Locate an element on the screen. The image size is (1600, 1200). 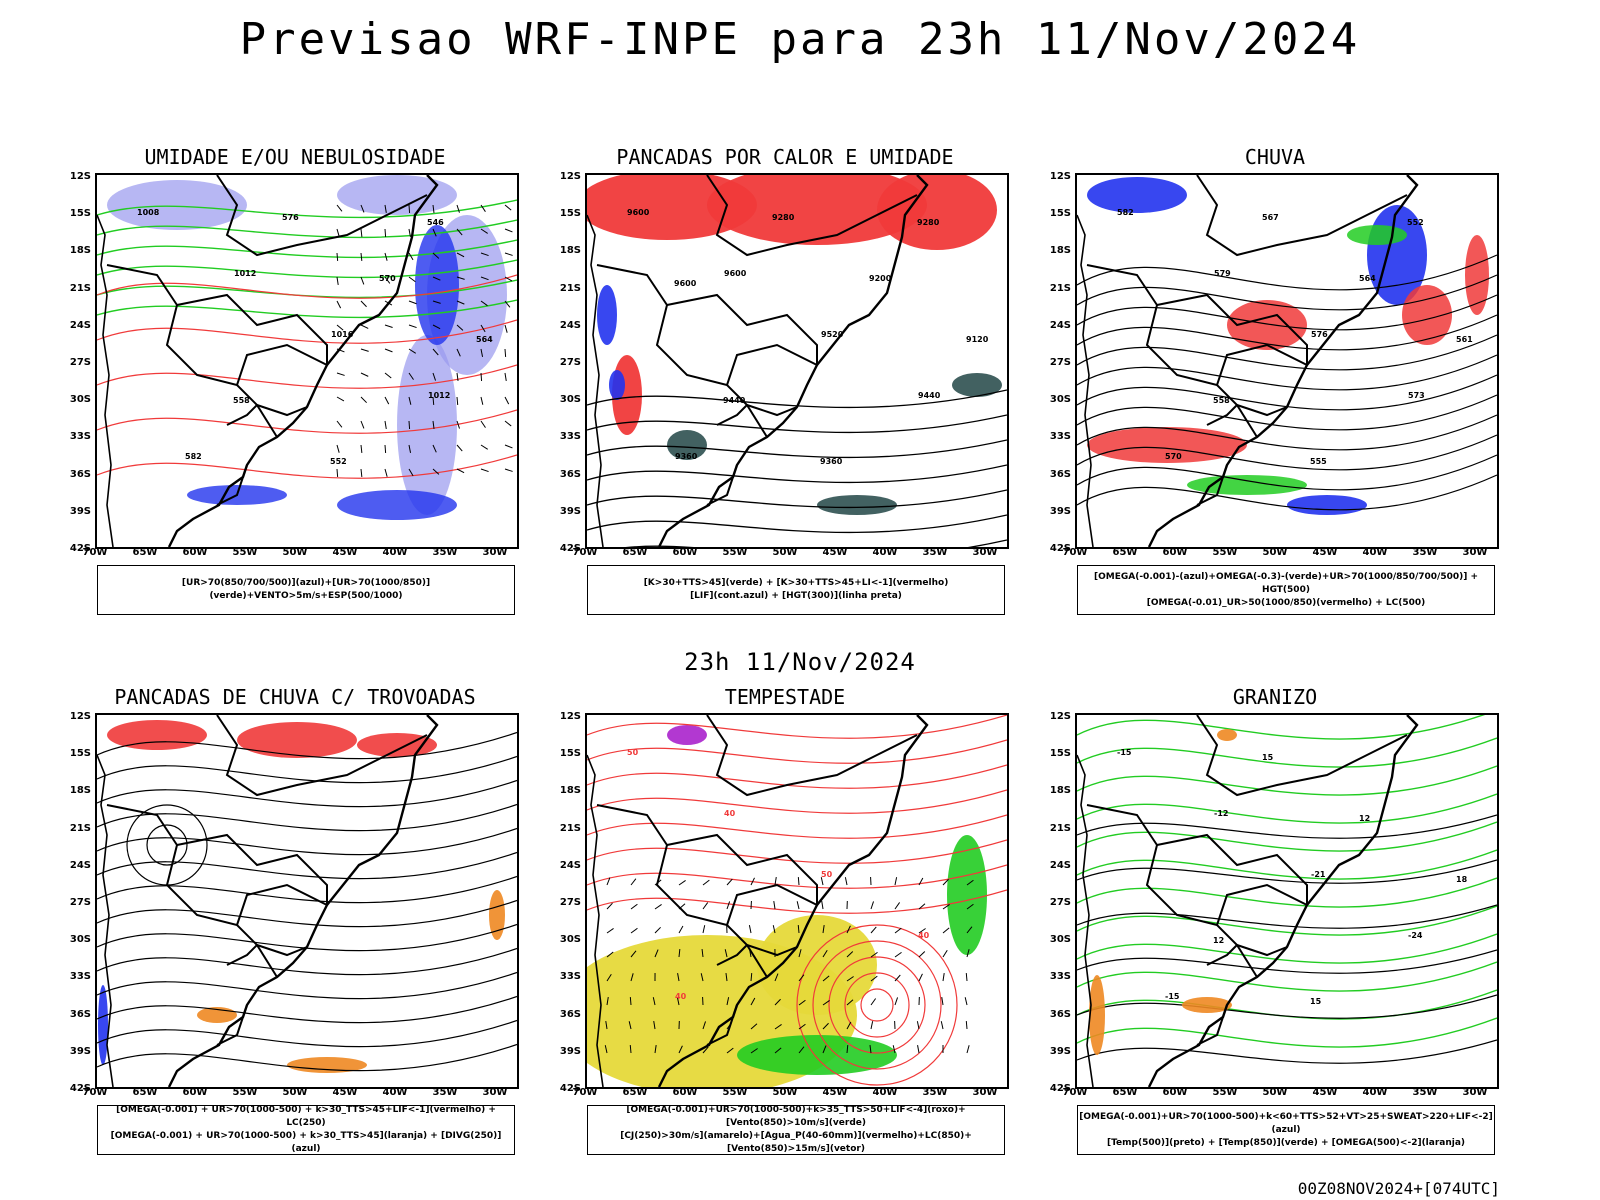
latitude-label: 18S is located at coordinates (1060, 791).